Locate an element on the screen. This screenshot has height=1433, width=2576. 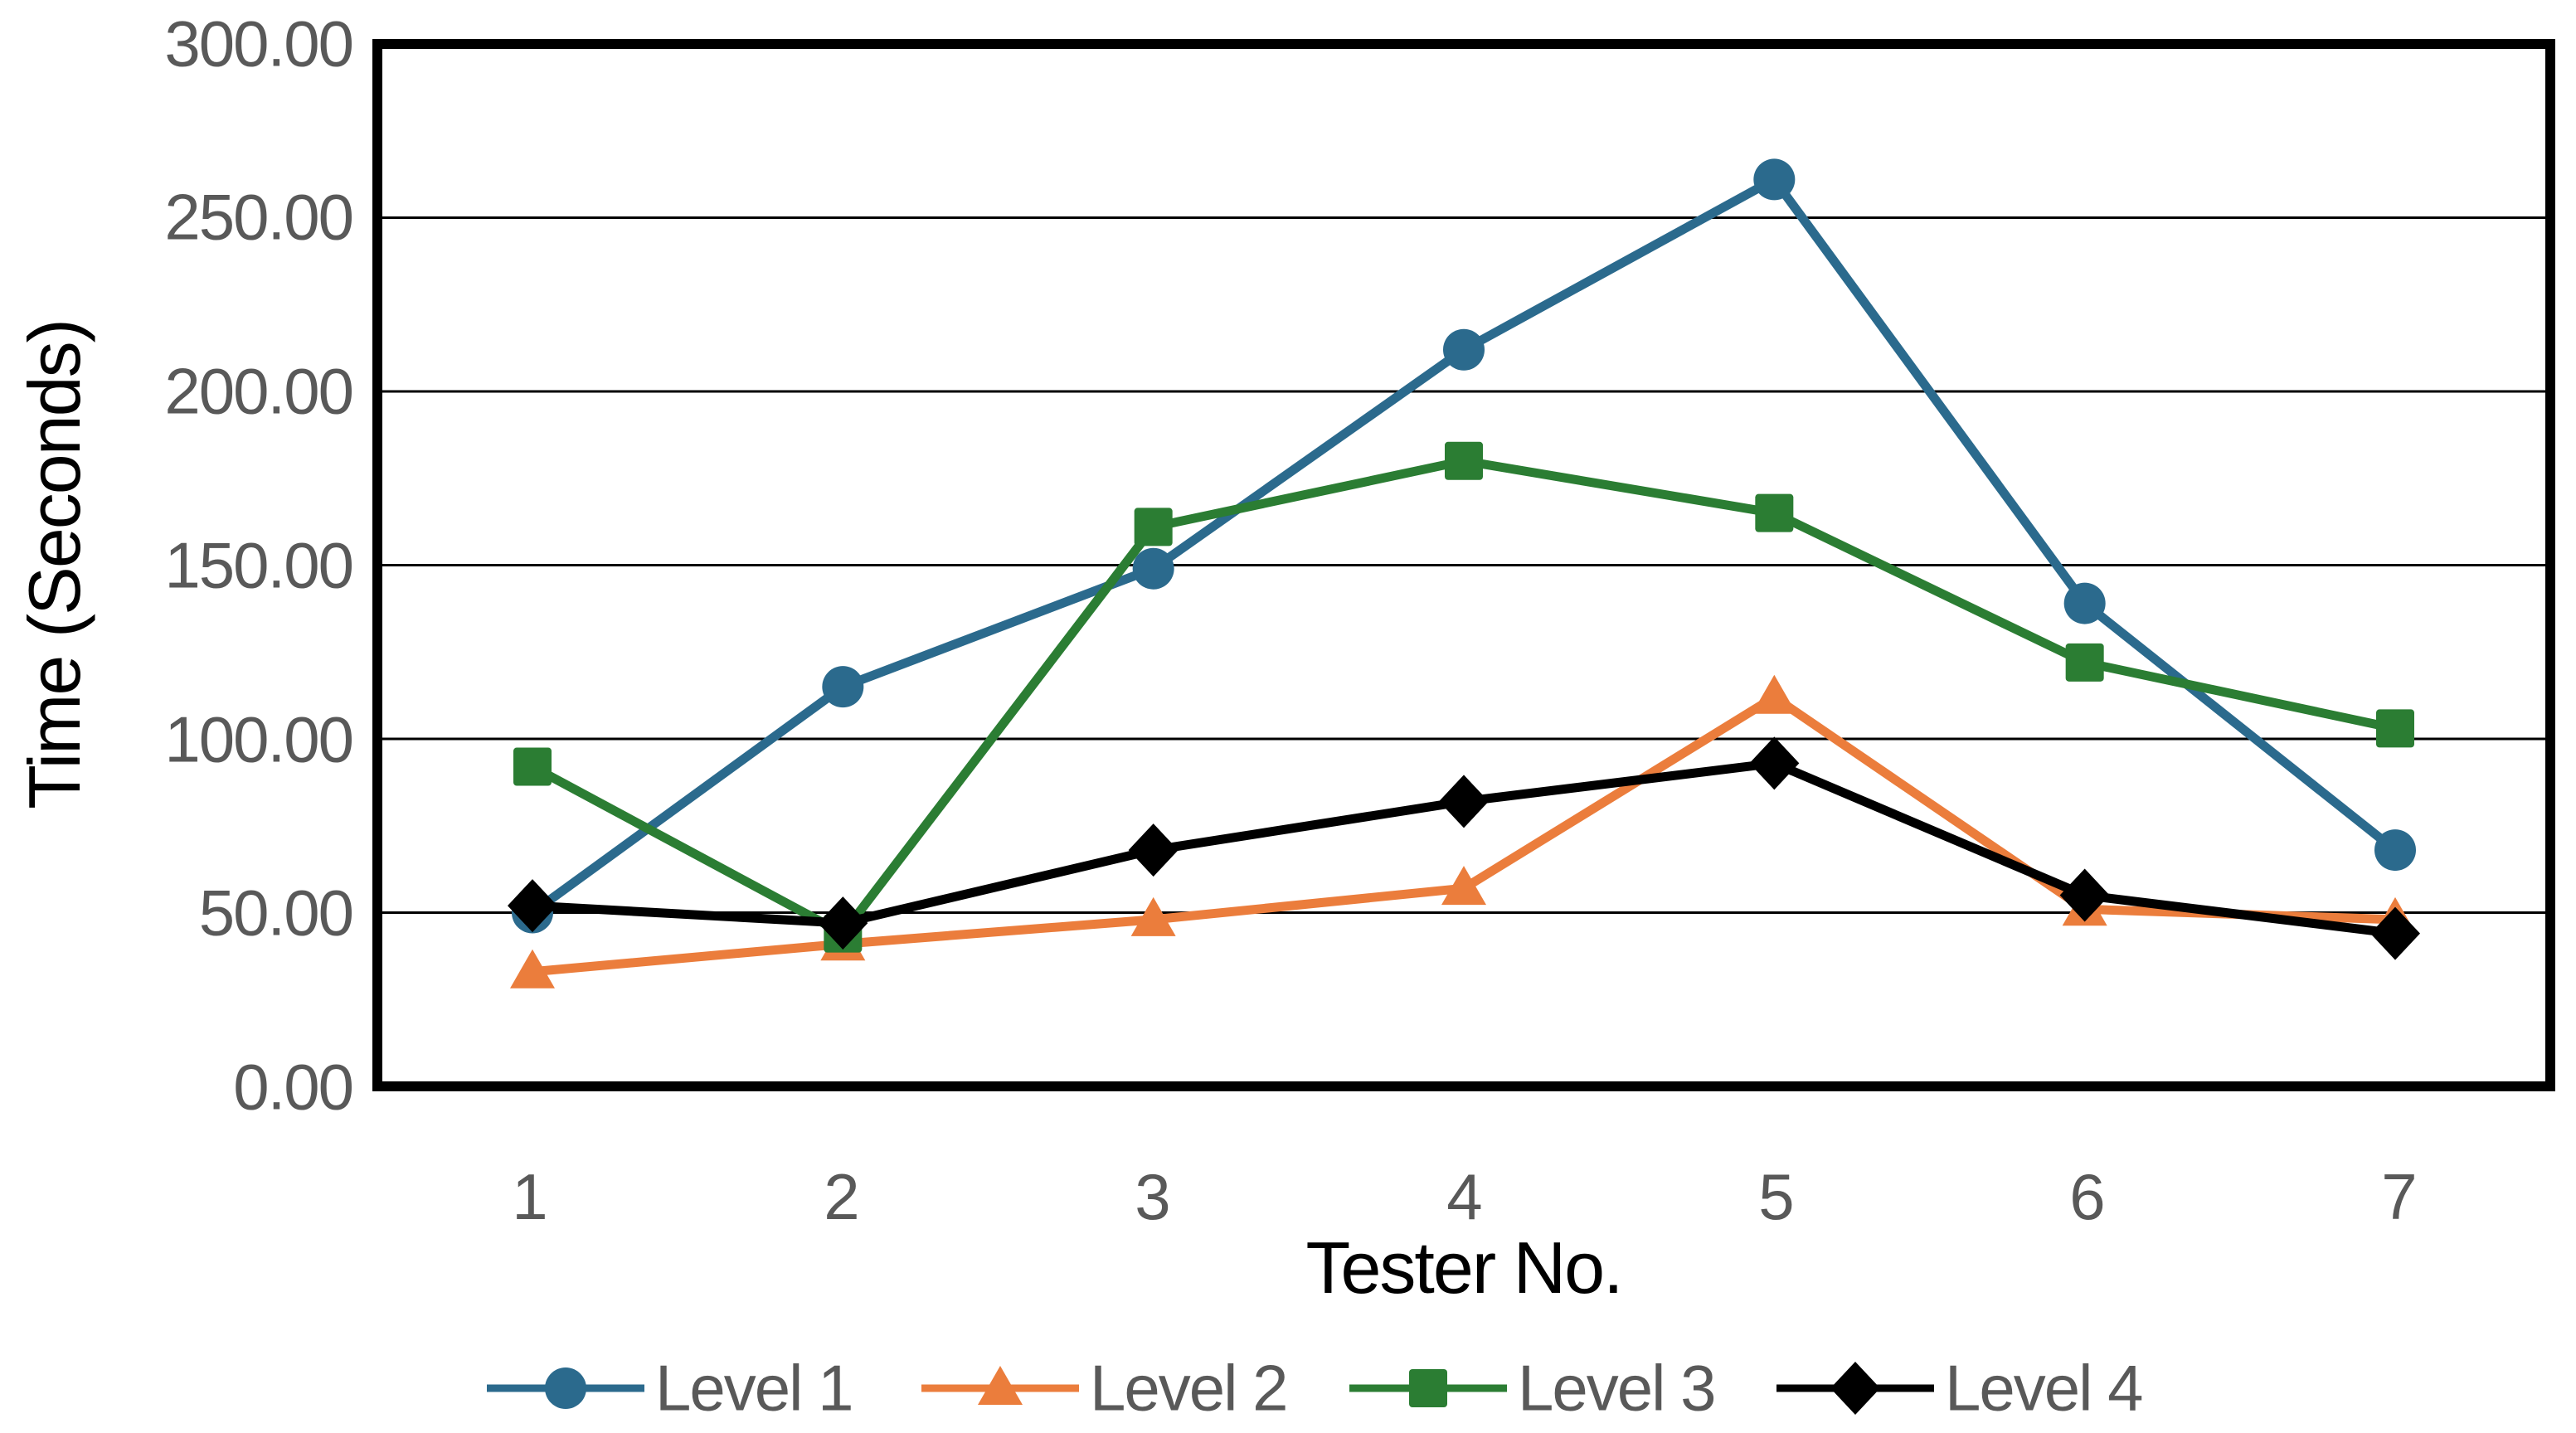
marker-level-3-x7 is located at coordinates (2395, 728).